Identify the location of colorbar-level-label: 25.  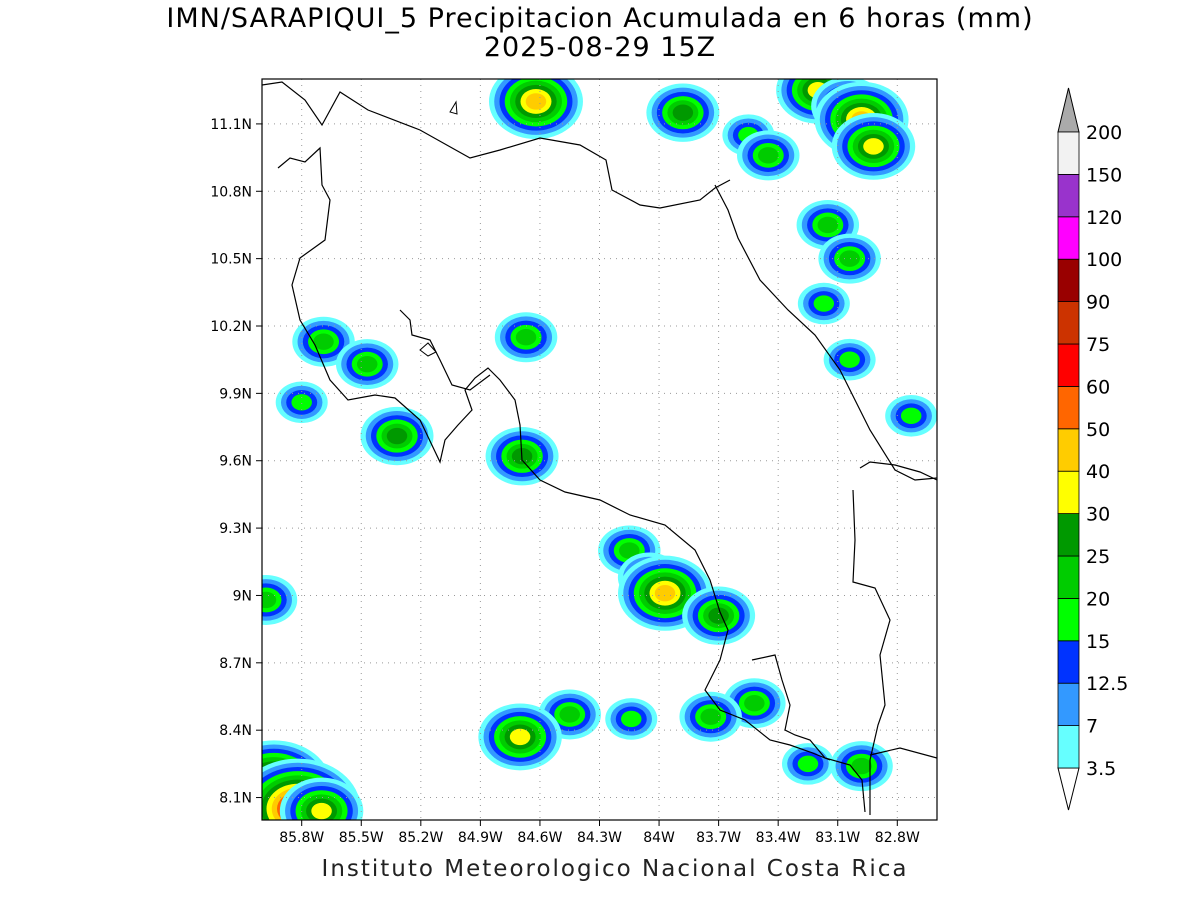
(1098, 557).